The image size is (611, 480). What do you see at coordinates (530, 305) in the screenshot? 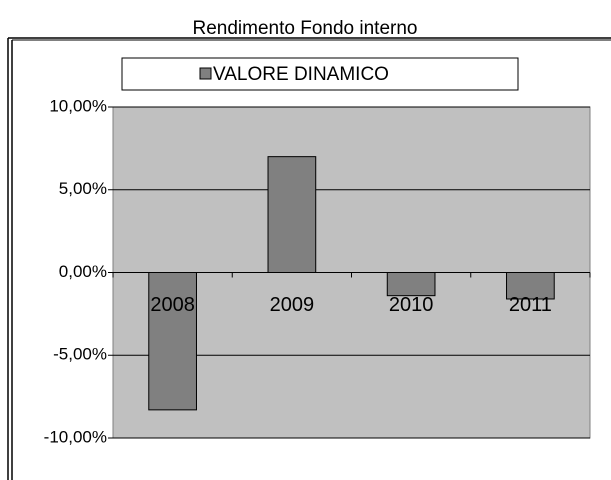
I see `x-tick-label: 2011` at bounding box center [530, 305].